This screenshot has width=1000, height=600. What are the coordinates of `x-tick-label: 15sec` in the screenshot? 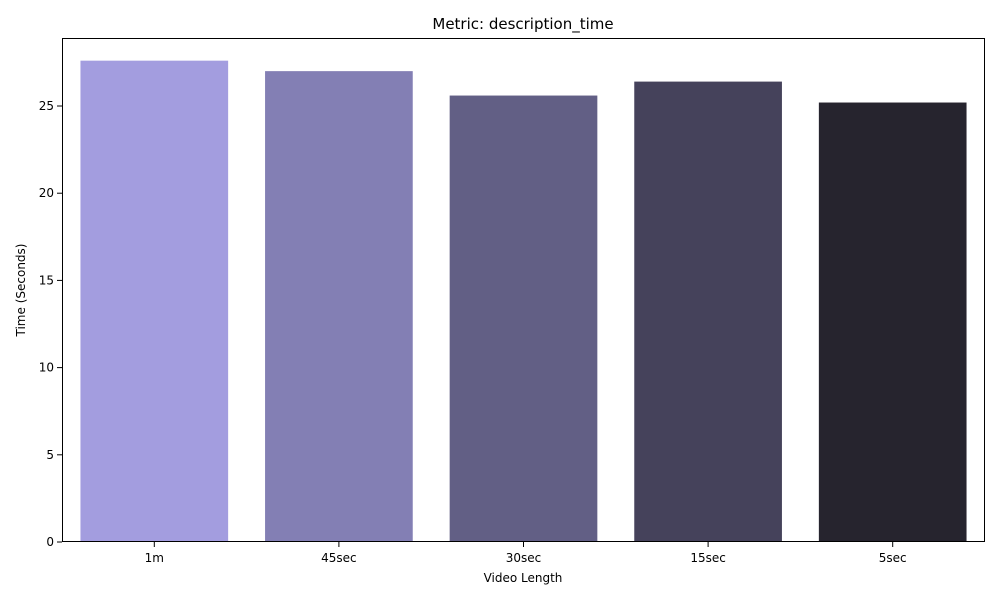 It's located at (708, 558).